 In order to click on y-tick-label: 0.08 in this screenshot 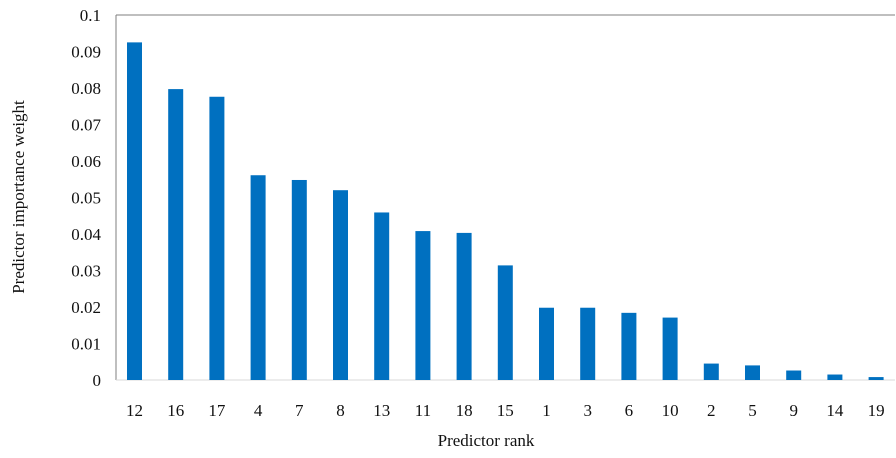, I will do `click(86, 88)`.